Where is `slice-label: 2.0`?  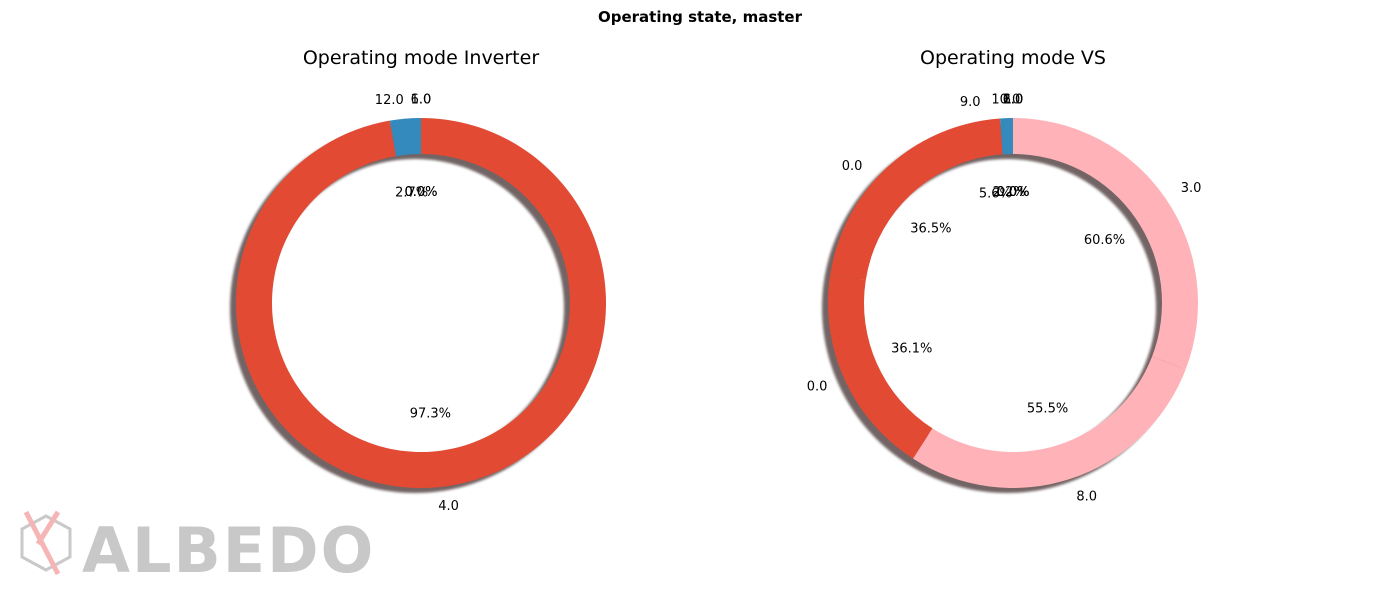 slice-label: 2.0 is located at coordinates (1013, 100).